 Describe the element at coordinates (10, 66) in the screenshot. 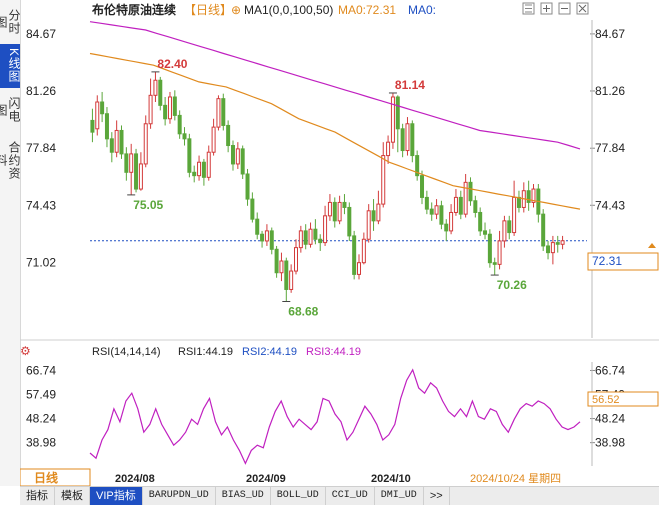

I see `tab-kline: K线图` at that location.